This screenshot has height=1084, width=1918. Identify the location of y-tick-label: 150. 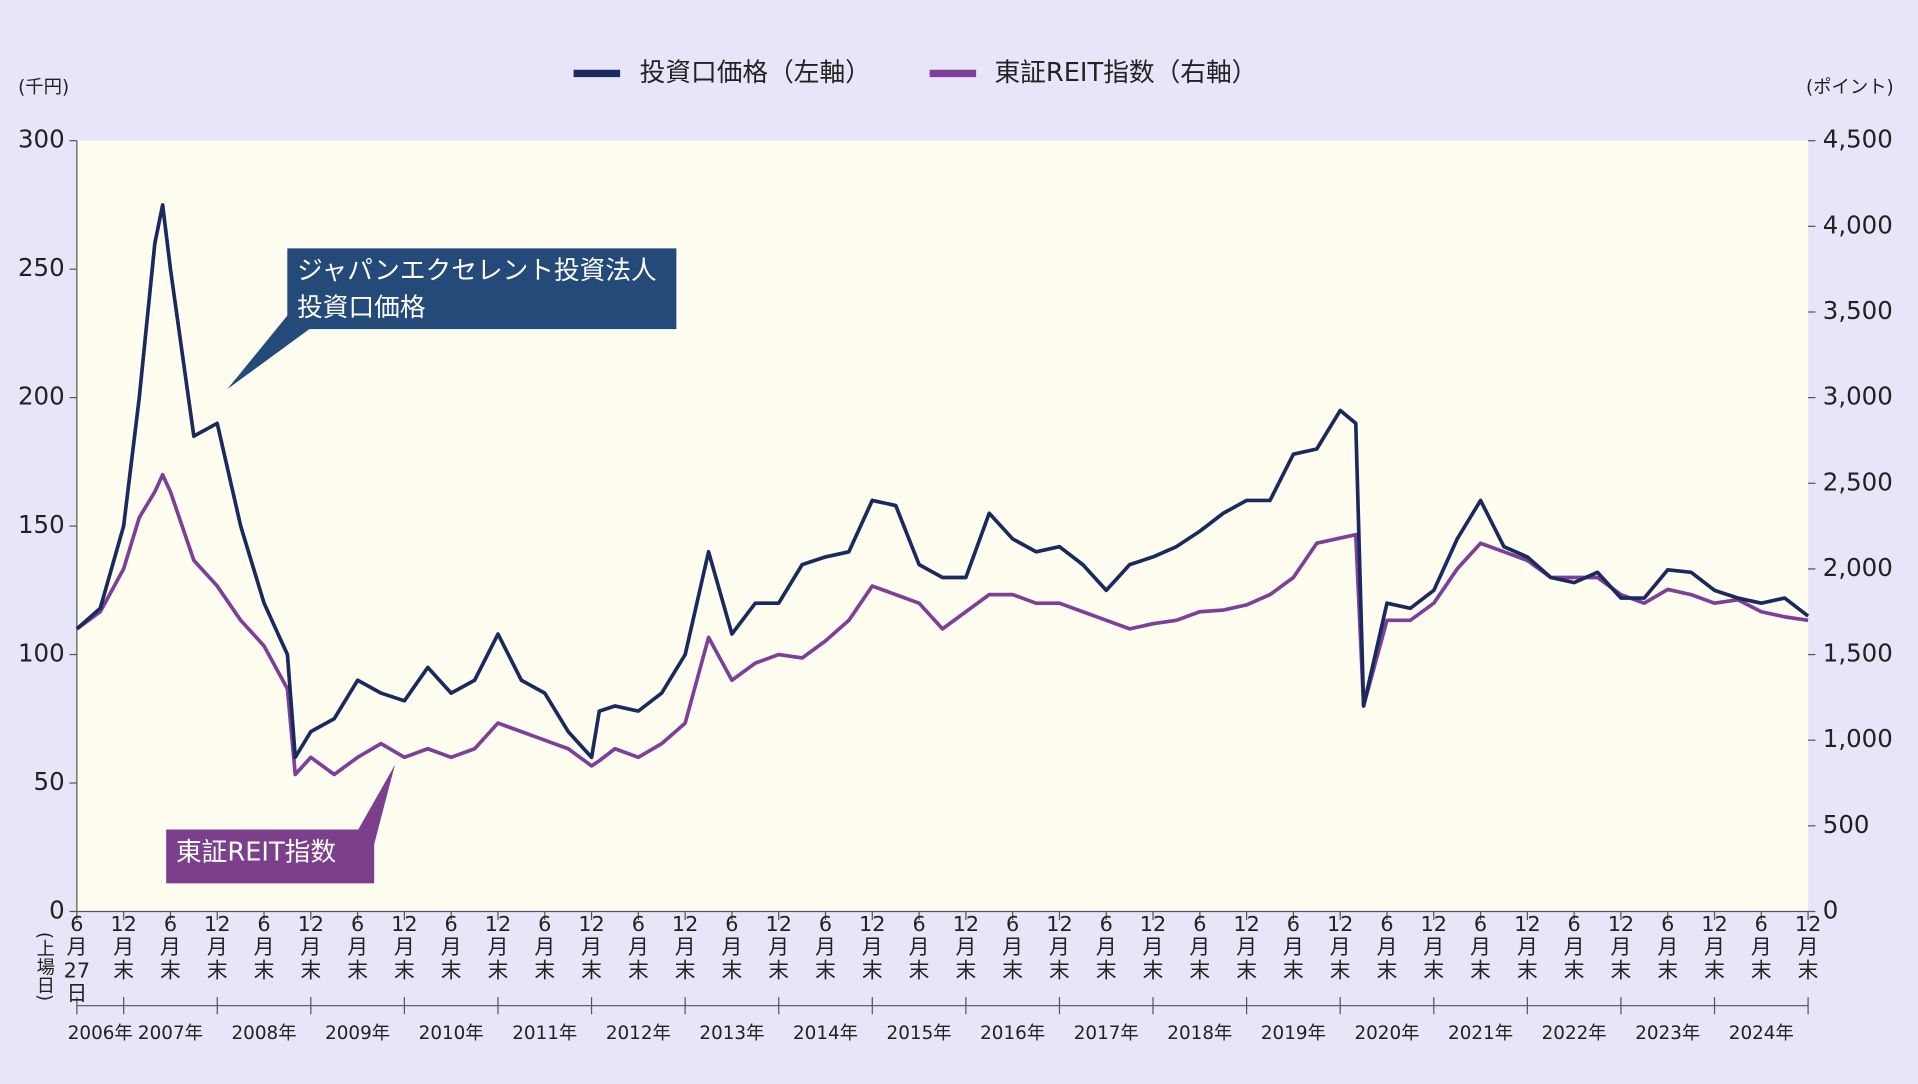
(41, 524).